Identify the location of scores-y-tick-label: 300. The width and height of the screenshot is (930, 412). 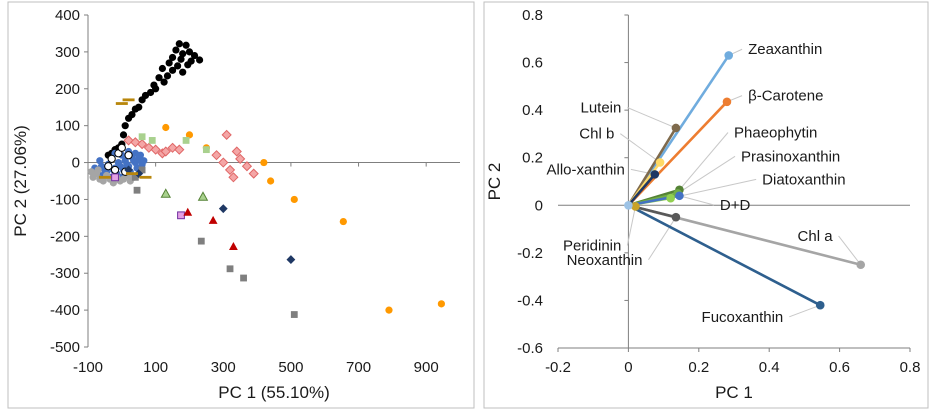
(67, 52).